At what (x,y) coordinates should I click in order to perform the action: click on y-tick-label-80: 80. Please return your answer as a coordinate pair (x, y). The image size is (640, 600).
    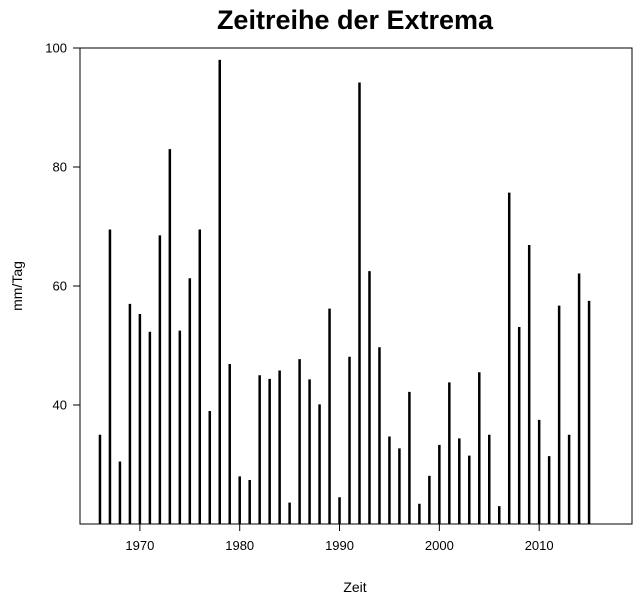
    Looking at the image, I should click on (60, 167).